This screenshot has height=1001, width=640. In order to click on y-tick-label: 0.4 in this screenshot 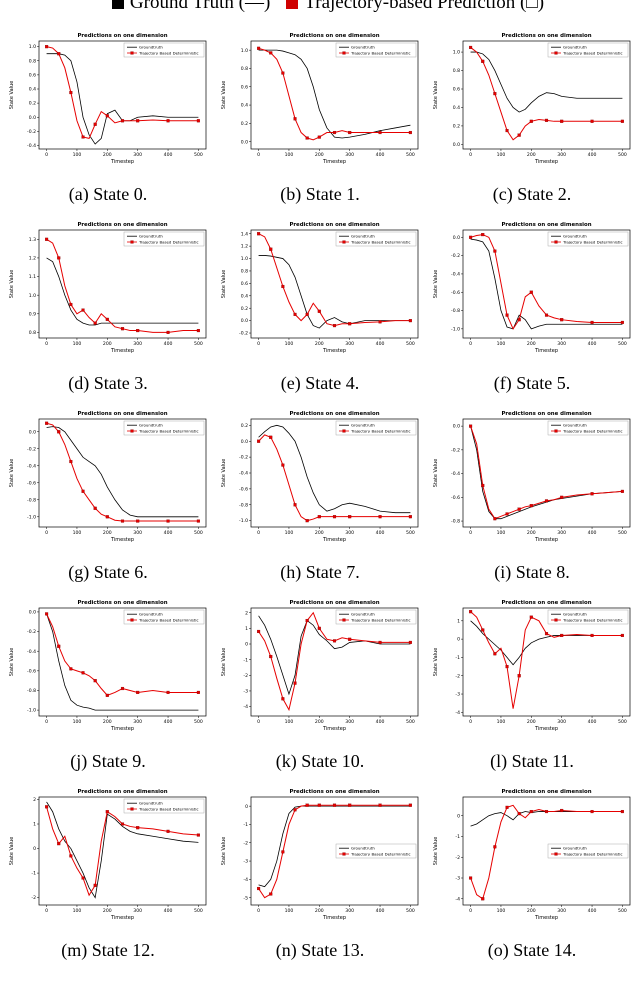, I will do `click(244, 106)`.